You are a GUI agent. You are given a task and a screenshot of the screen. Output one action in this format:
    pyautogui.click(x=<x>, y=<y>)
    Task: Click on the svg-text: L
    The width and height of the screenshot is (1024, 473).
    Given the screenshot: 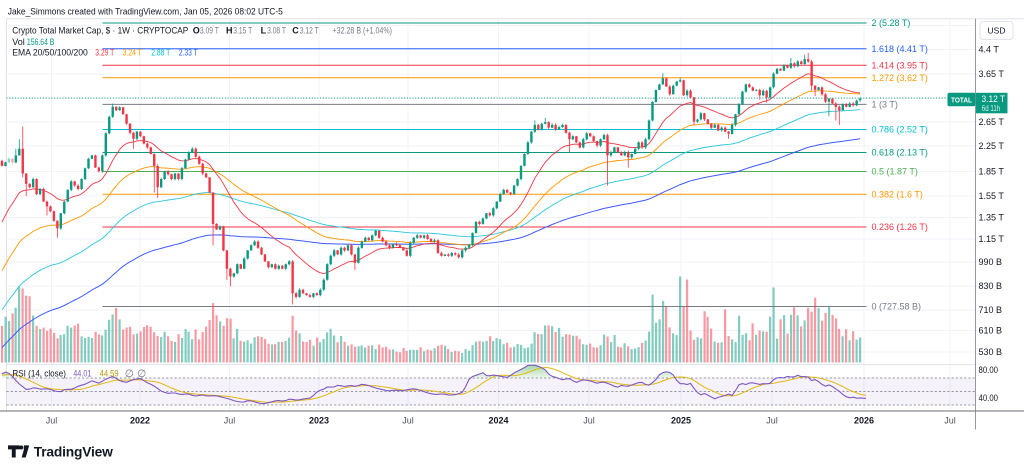 What is the action you would take?
    pyautogui.click(x=264, y=31)
    